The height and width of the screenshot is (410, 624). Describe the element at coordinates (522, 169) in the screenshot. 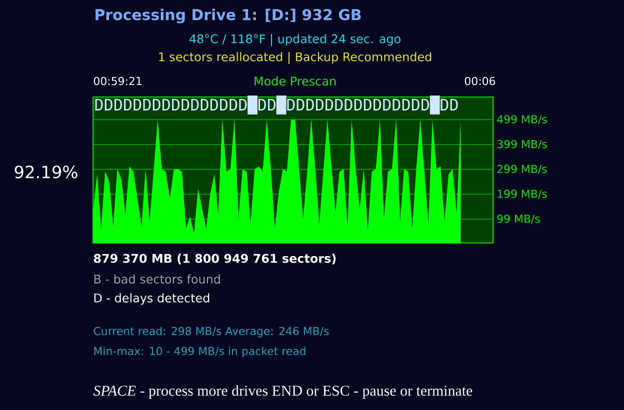

I see `y-tick-label: 299 MB/s` at that location.